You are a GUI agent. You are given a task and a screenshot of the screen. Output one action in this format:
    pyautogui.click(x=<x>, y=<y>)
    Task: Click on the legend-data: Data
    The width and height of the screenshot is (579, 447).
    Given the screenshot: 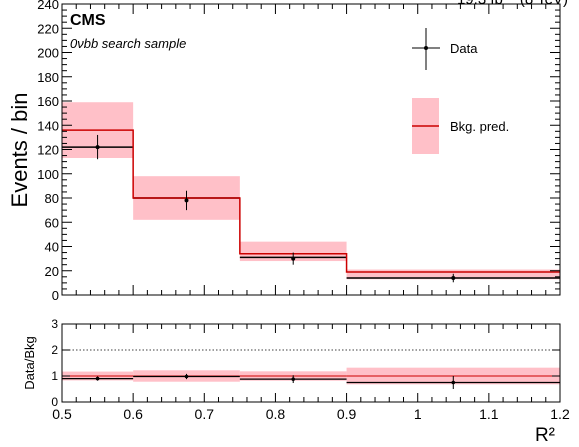 What is the action you would take?
    pyautogui.click(x=445, y=49)
    